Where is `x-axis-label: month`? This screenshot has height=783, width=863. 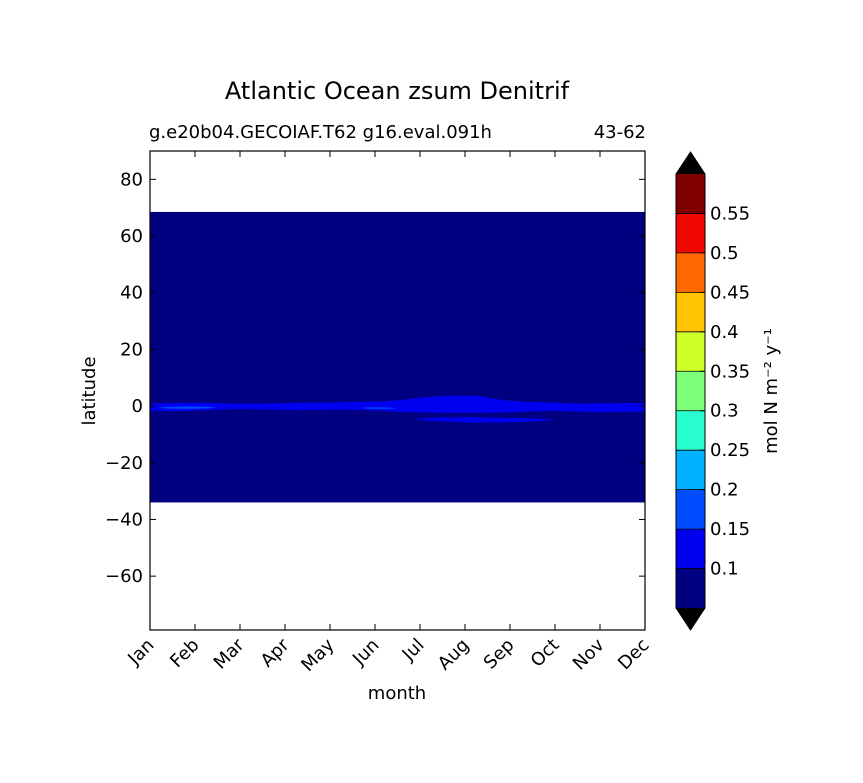
x-axis-label: month is located at coordinates (397, 693).